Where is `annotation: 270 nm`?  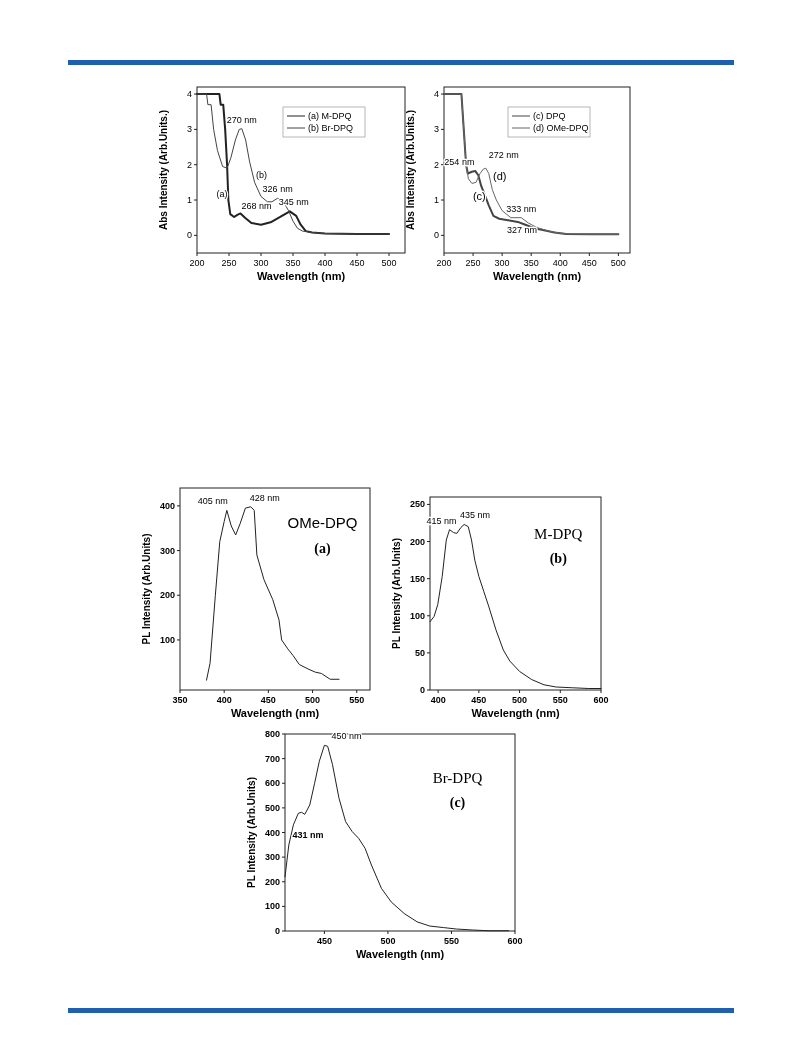 annotation: 270 nm is located at coordinates (241, 119).